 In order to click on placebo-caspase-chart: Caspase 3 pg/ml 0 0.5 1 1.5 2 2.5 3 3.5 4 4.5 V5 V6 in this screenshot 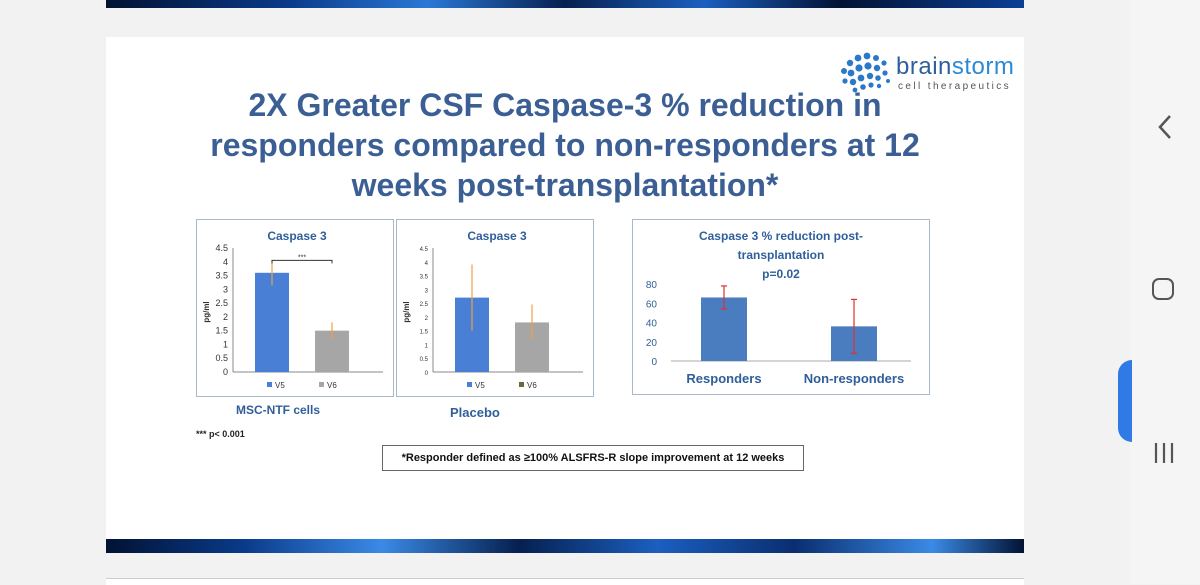, I will do `click(492, 309)`.